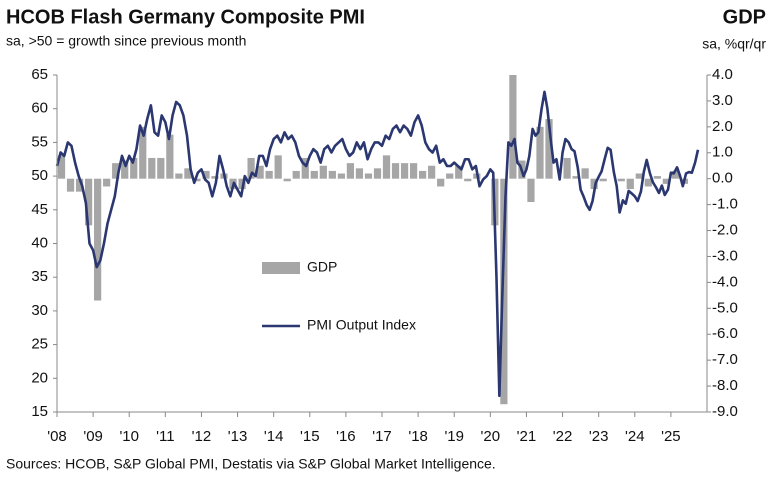 This screenshot has width=775, height=480. Describe the element at coordinates (563, 436) in the screenshot. I see `x-tick-label: '22` at that location.